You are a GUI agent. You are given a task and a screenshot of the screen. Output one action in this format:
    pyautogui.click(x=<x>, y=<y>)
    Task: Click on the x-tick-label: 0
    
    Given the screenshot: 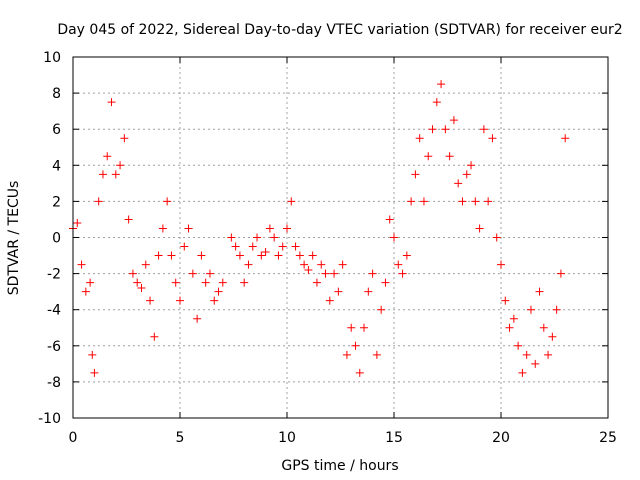 What is the action you would take?
    pyautogui.click(x=73, y=438)
    